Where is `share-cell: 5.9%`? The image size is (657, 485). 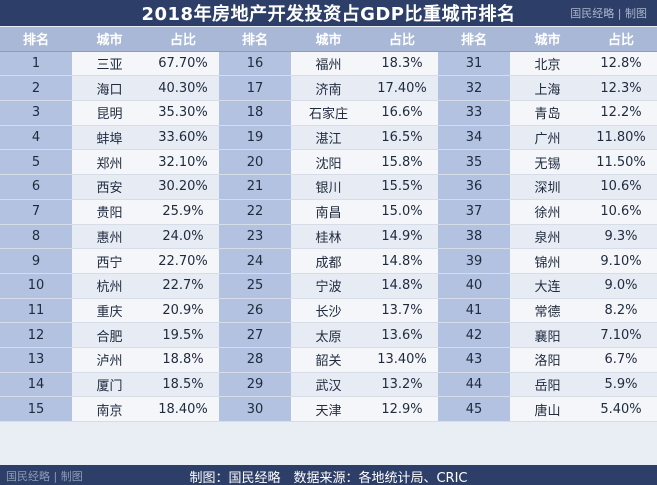
share-cell: 5.9% is located at coordinates (621, 385).